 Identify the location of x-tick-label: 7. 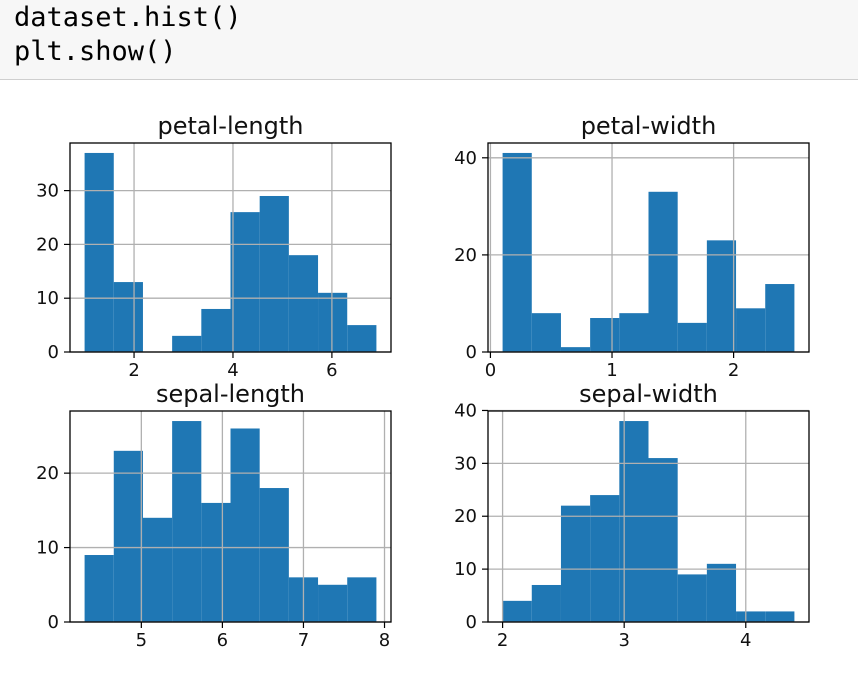
(303, 640).